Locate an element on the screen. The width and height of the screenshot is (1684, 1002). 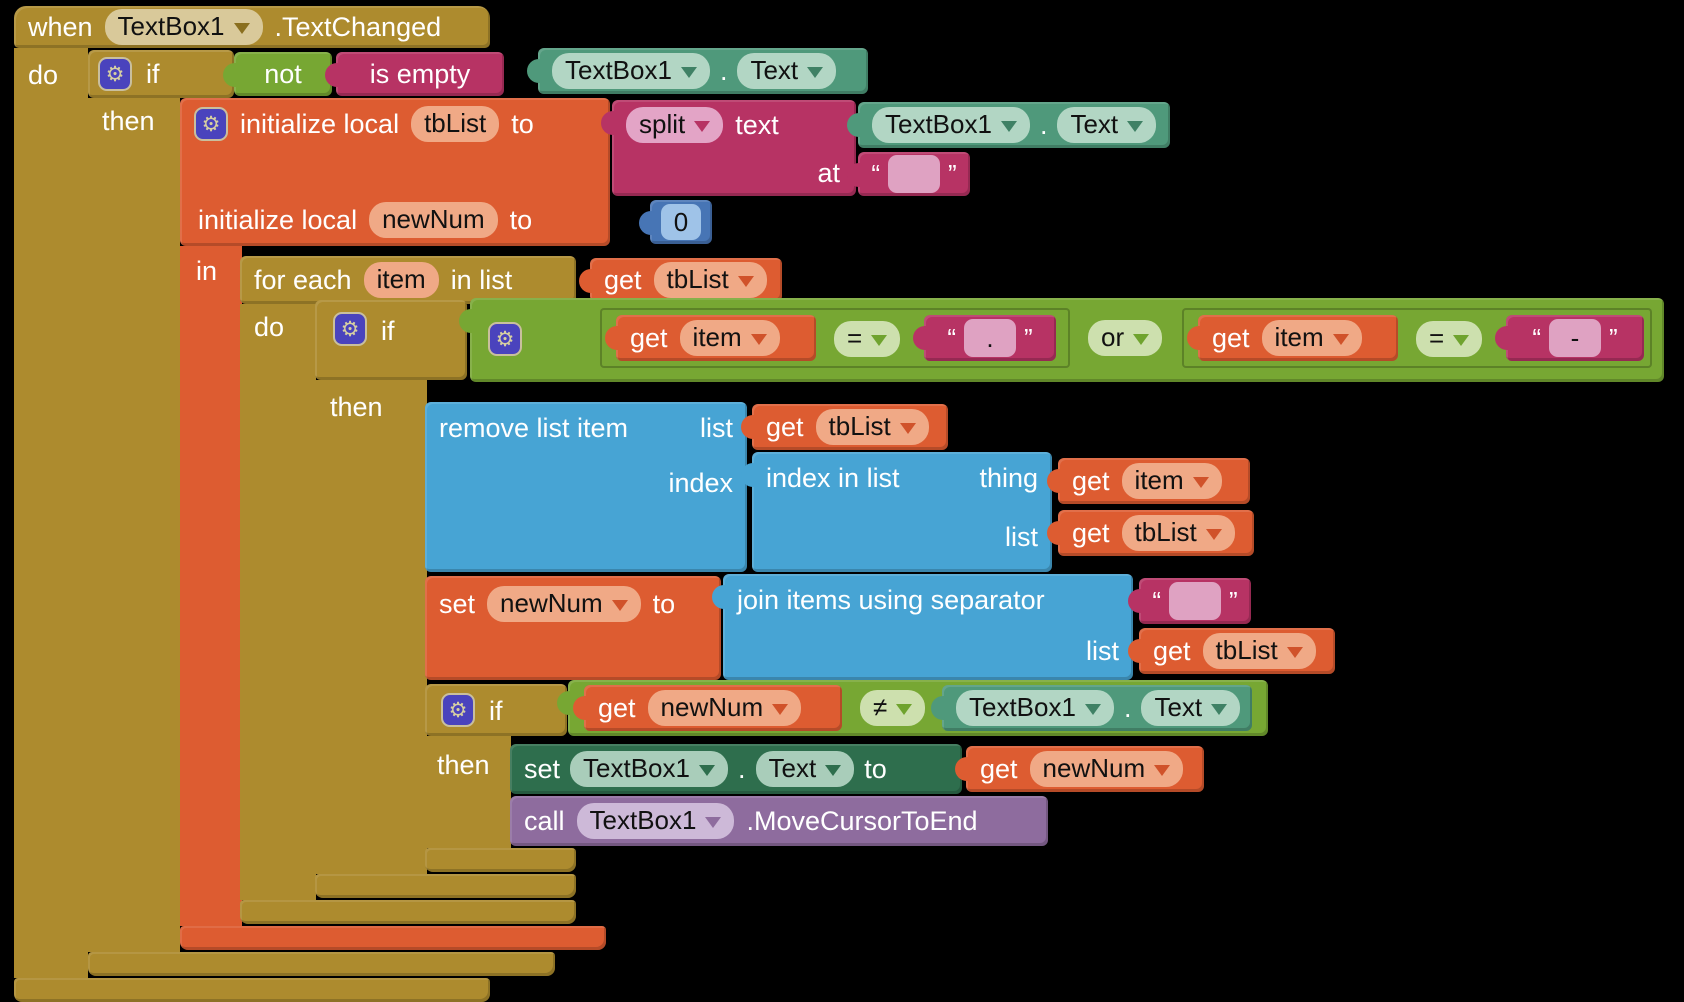
local-name-field: tbList is located at coordinates (455, 124).